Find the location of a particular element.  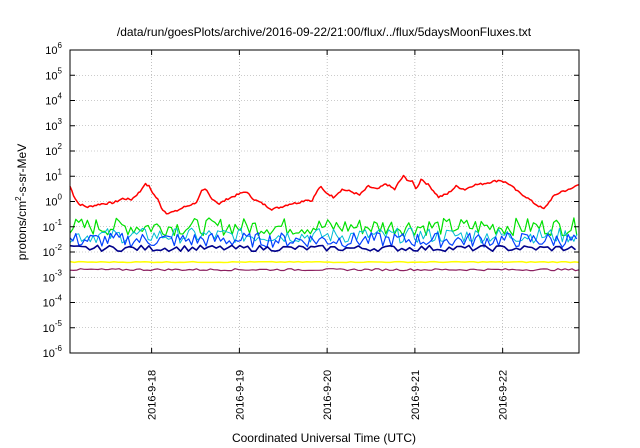

y-tick-label: 10⁻⁶ is located at coordinates (53, 352).